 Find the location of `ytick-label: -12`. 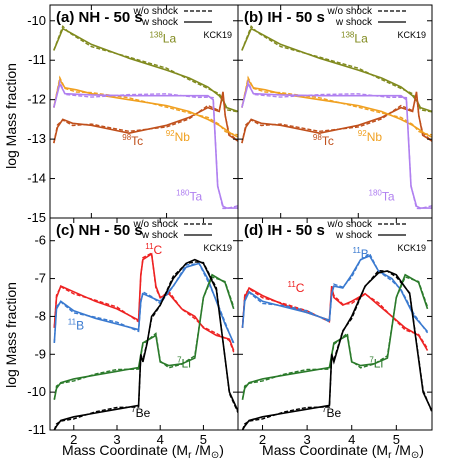

ytick-label: -12 is located at coordinates (36, 99).